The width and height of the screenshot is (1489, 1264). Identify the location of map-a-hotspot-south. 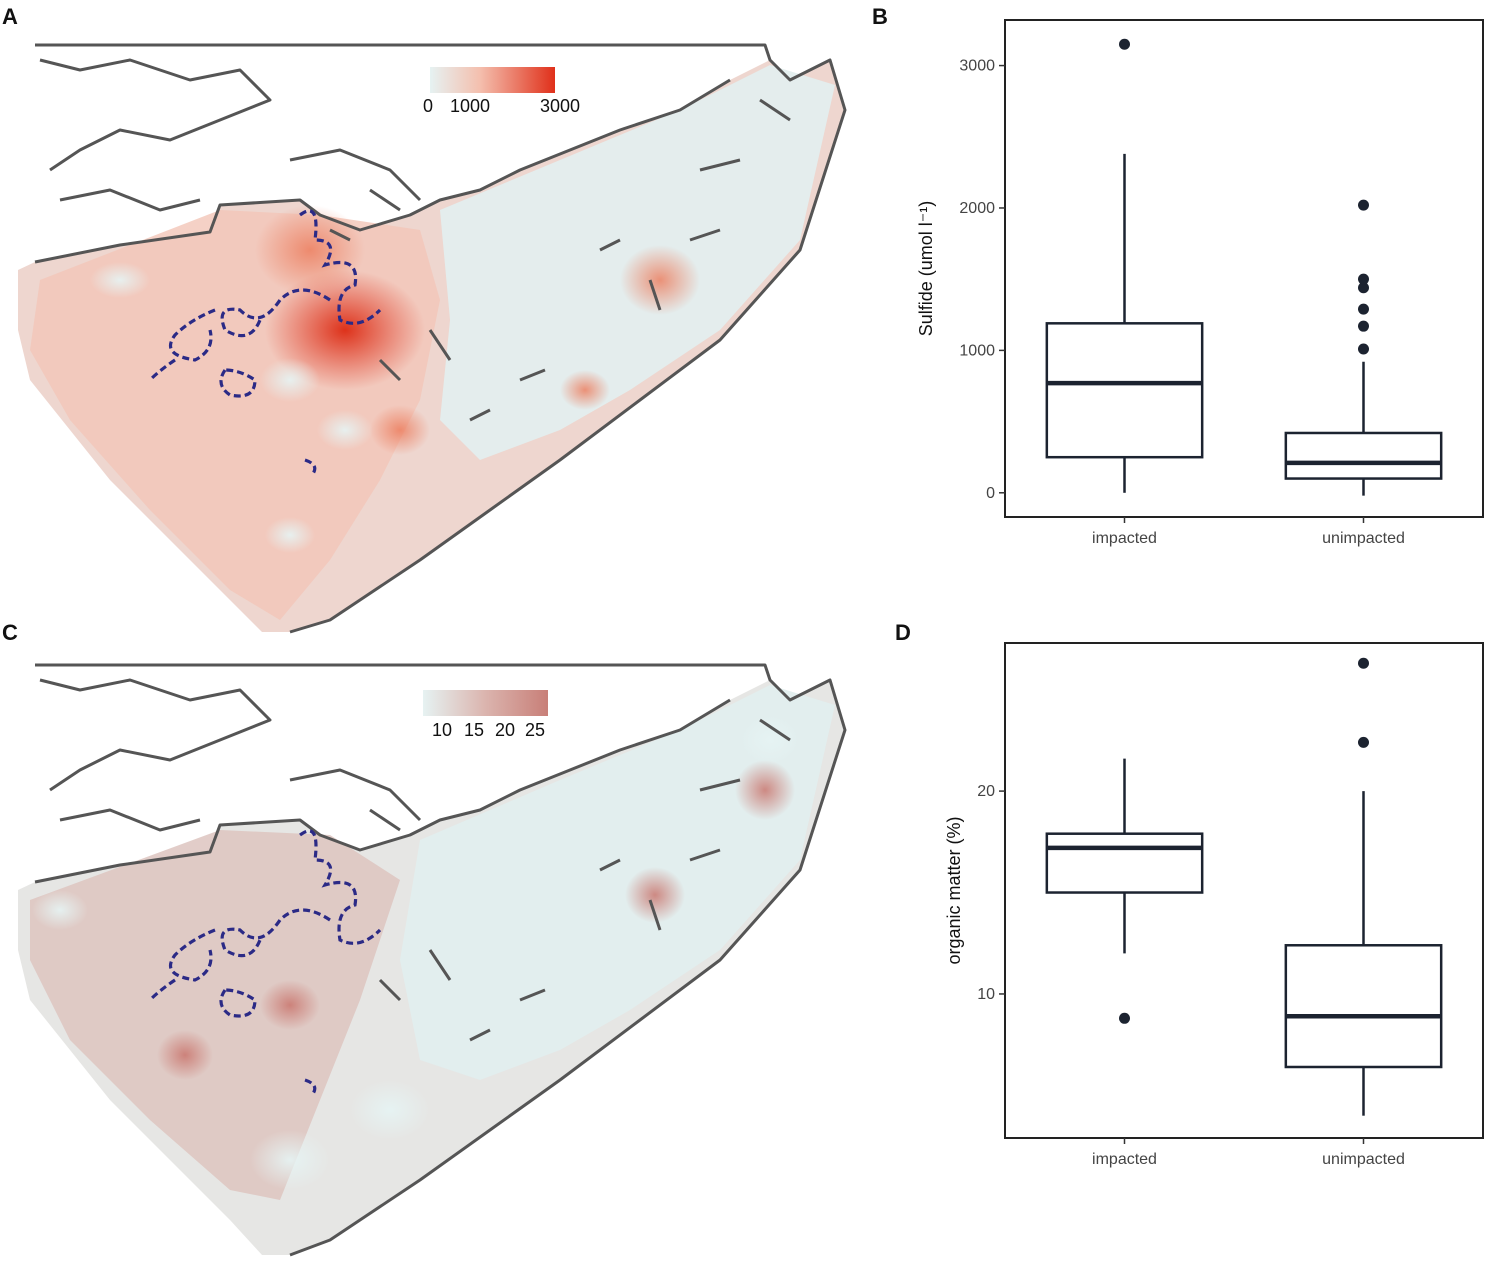
(400, 430).